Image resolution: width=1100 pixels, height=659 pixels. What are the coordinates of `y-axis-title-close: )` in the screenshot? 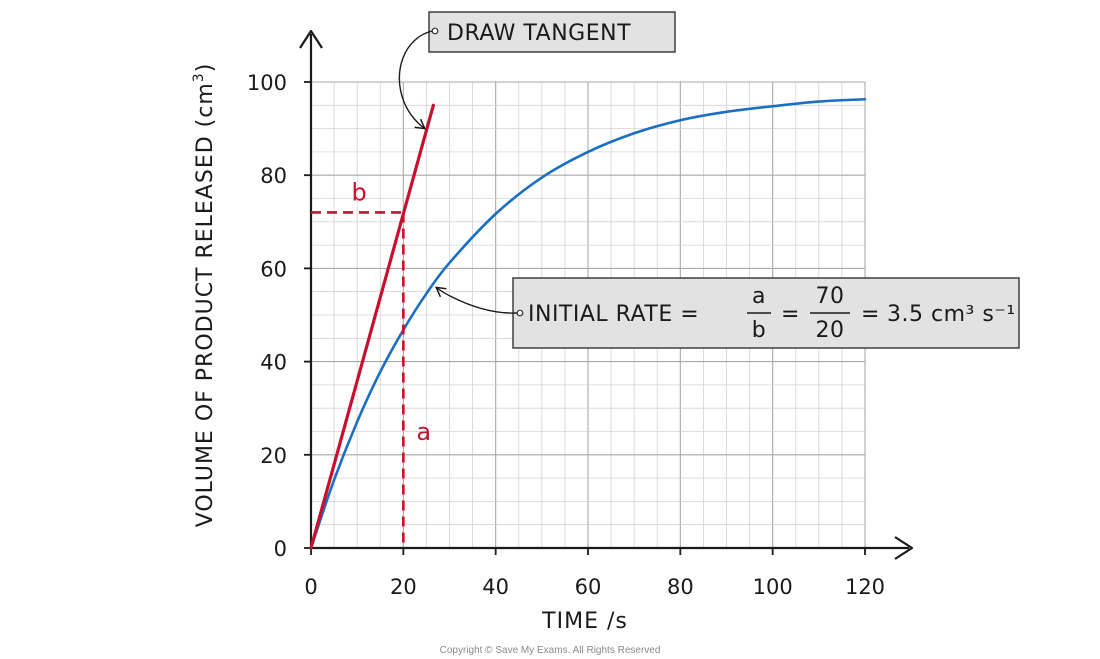 It's located at (205, 68).